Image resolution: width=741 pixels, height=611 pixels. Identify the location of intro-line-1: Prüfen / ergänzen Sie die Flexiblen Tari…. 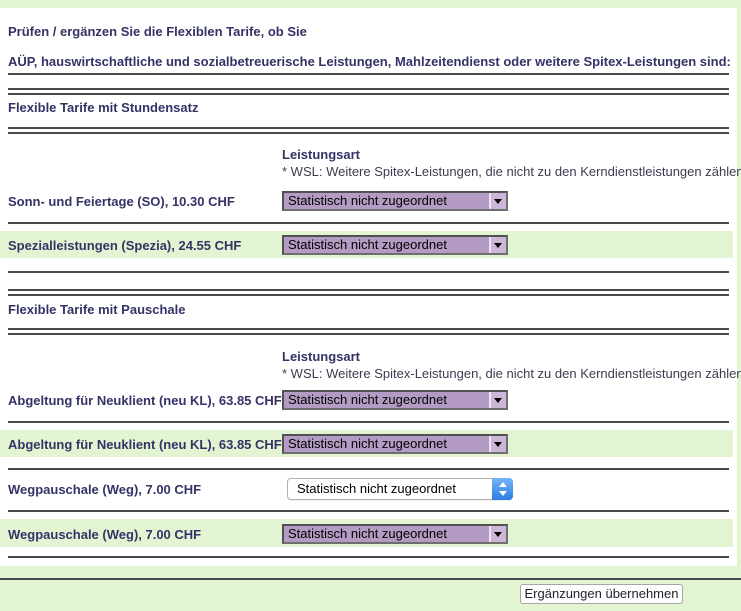
(157, 31).